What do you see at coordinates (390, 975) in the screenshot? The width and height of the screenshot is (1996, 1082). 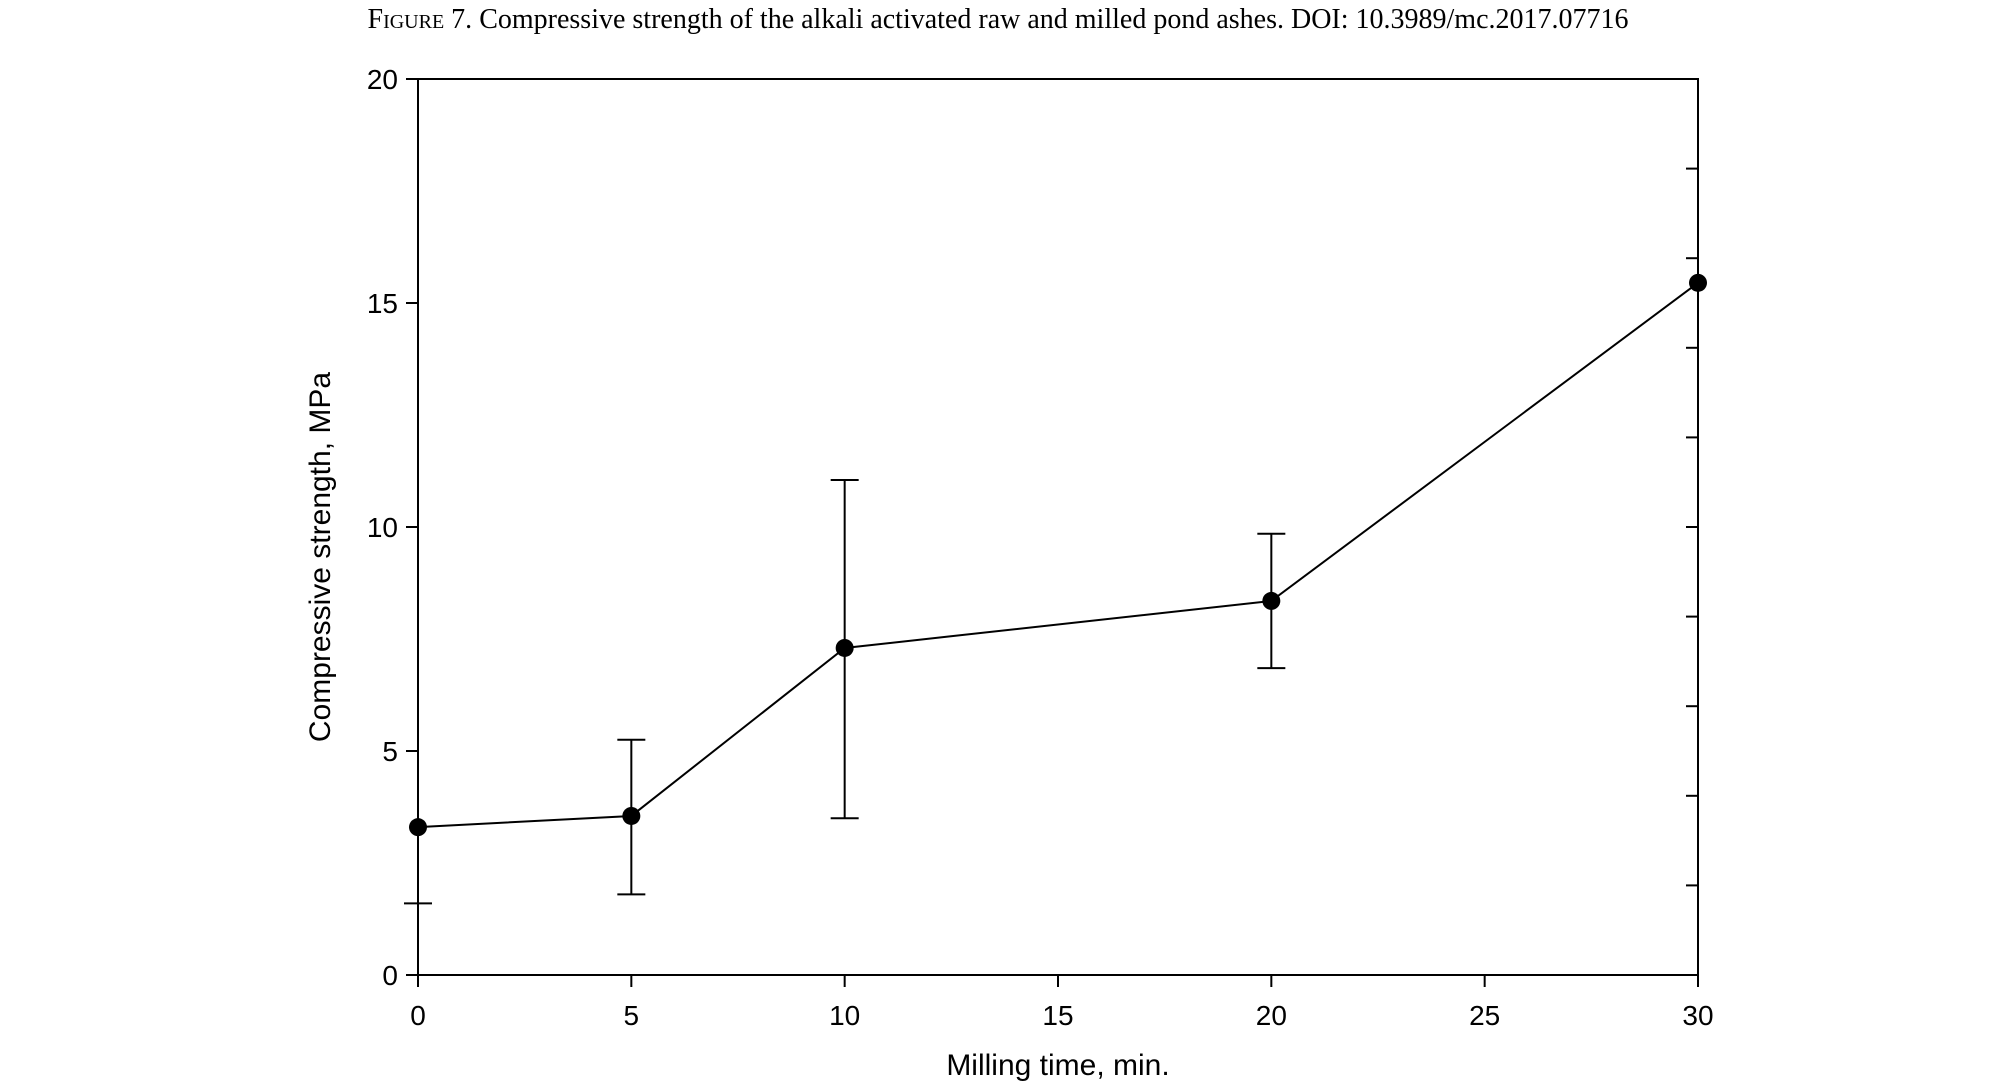 I see `y-tick-label: 0` at bounding box center [390, 975].